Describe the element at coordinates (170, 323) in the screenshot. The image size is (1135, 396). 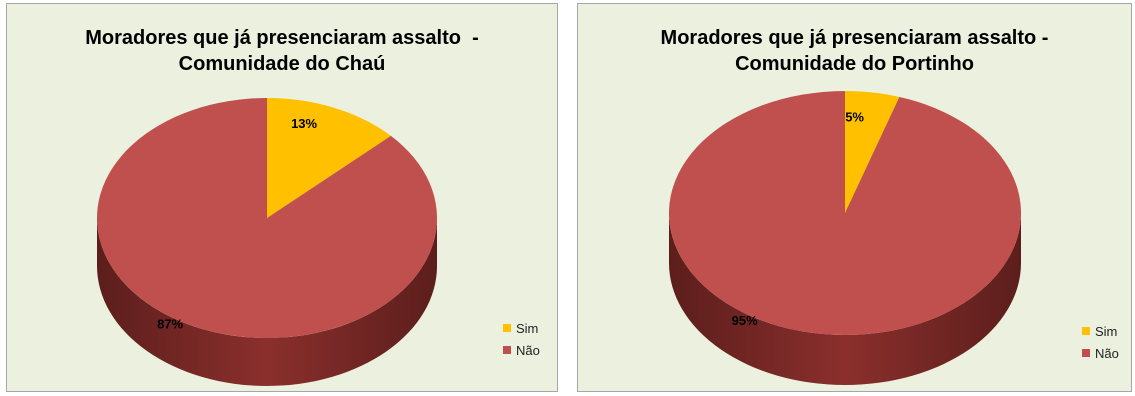
I see `data-label-nao: 87%` at that location.